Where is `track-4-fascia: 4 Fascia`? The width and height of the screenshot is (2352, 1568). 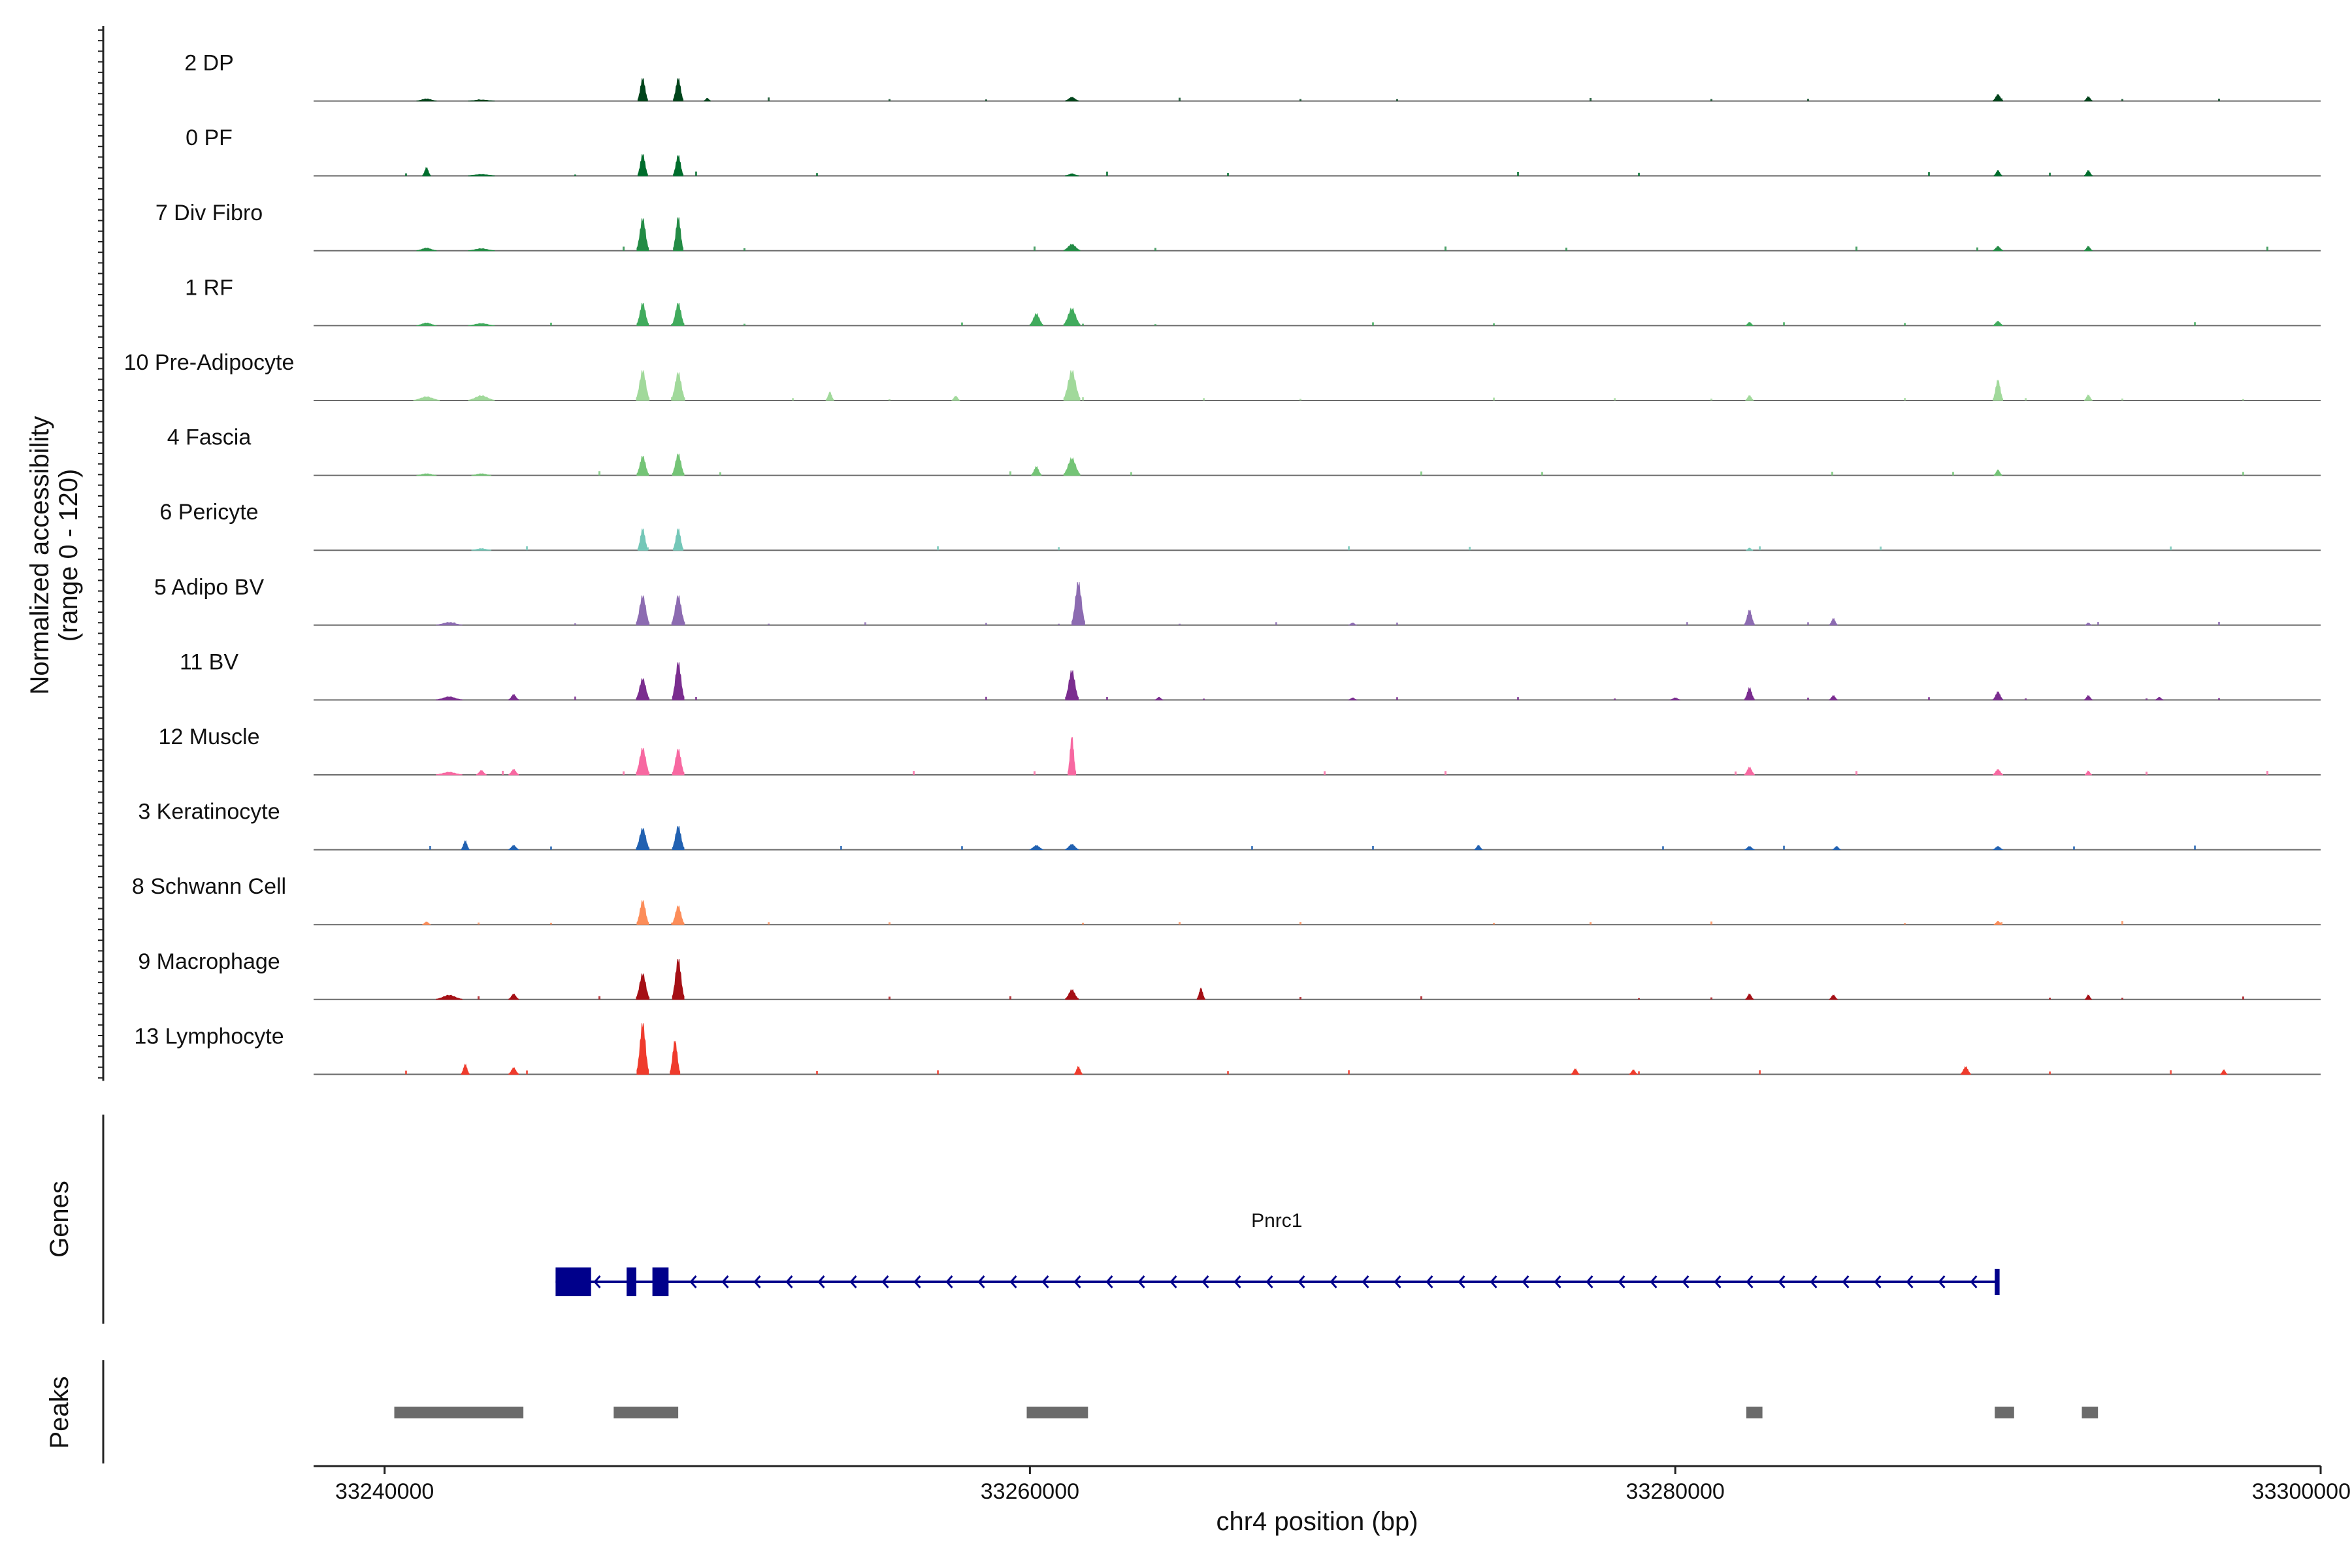 track-4-fascia: 4 Fascia is located at coordinates (1244, 450).